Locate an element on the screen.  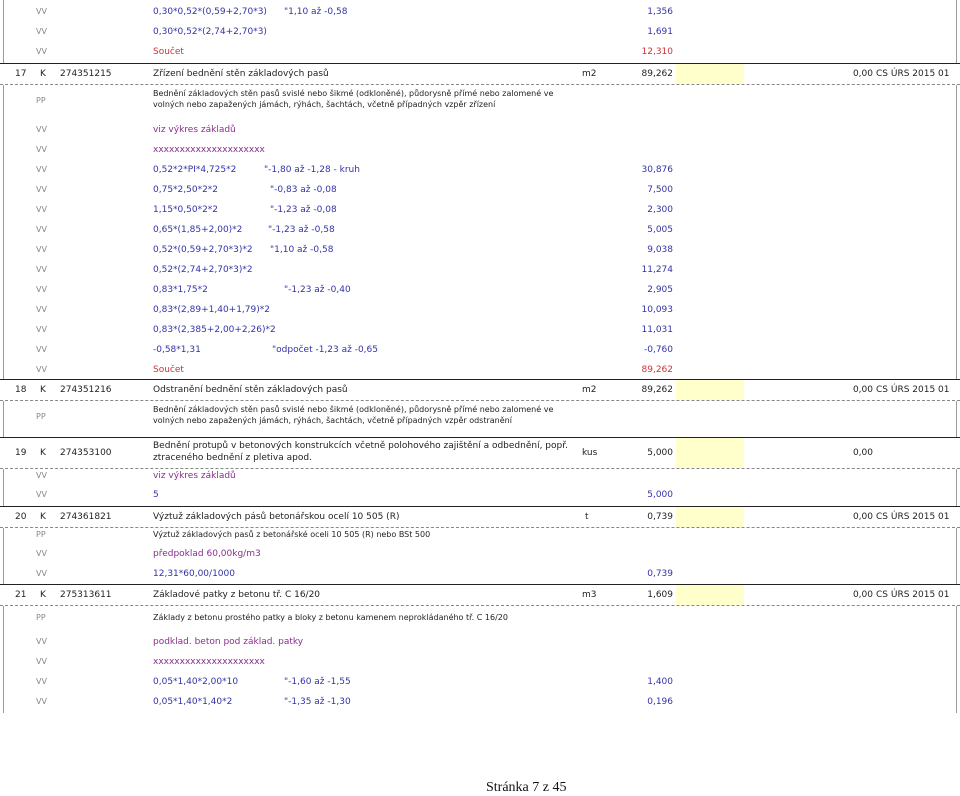
item-quantity: 1,609 is located at coordinates (660, 595).